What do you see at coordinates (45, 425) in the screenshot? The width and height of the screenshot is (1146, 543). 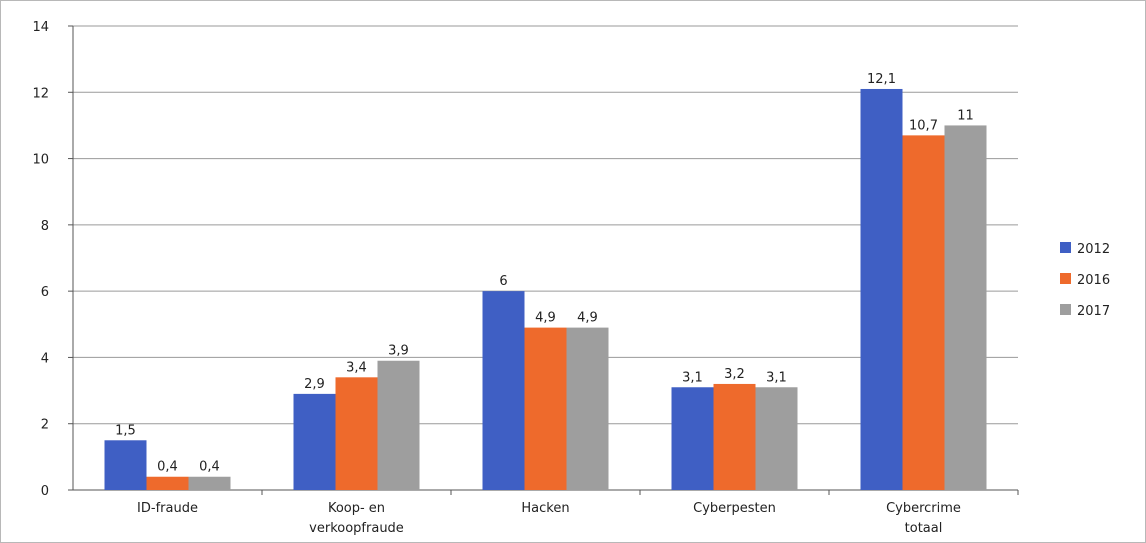 I see `y-tick-label: 2` at bounding box center [45, 425].